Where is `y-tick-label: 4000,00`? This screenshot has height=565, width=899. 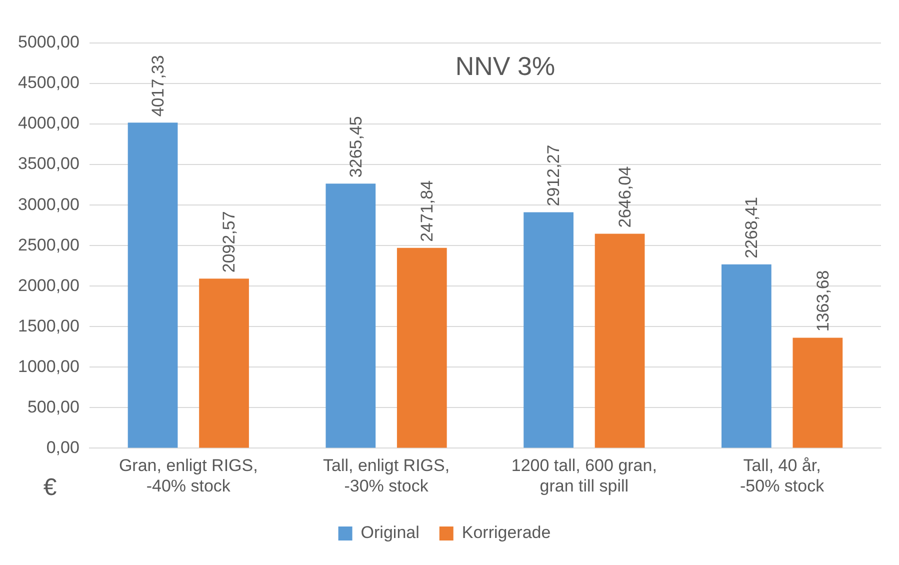 y-tick-label: 4000,00 is located at coordinates (49, 123).